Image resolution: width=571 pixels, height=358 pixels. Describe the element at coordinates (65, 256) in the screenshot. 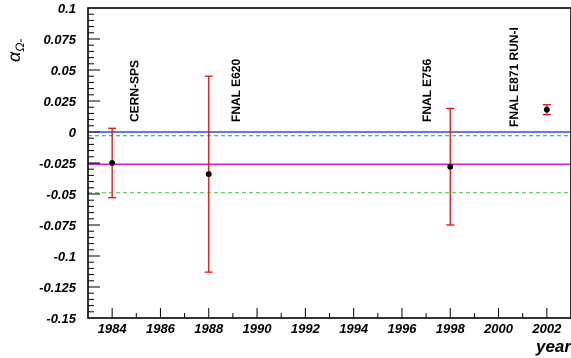

I see `y-tick-label: -0.1` at that location.